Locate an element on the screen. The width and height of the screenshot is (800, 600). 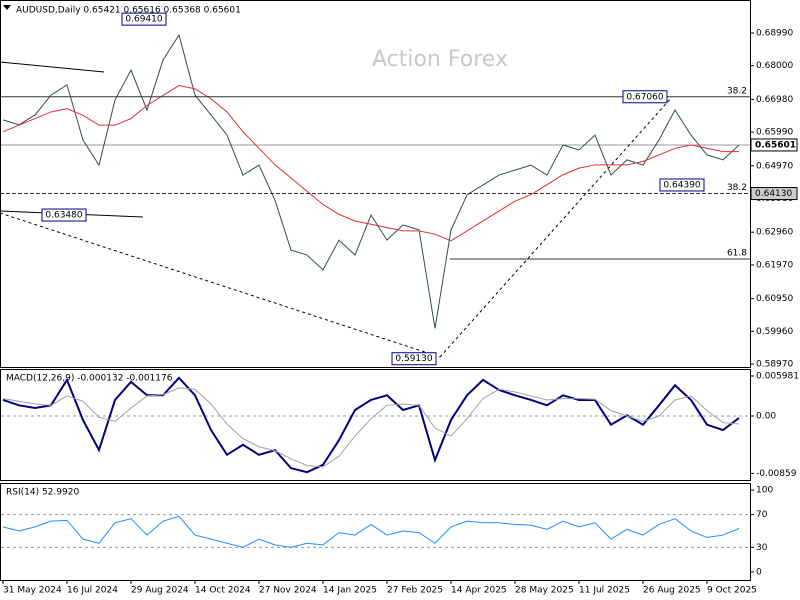
y-tick-label: 0.58970 is located at coordinates (774, 365).